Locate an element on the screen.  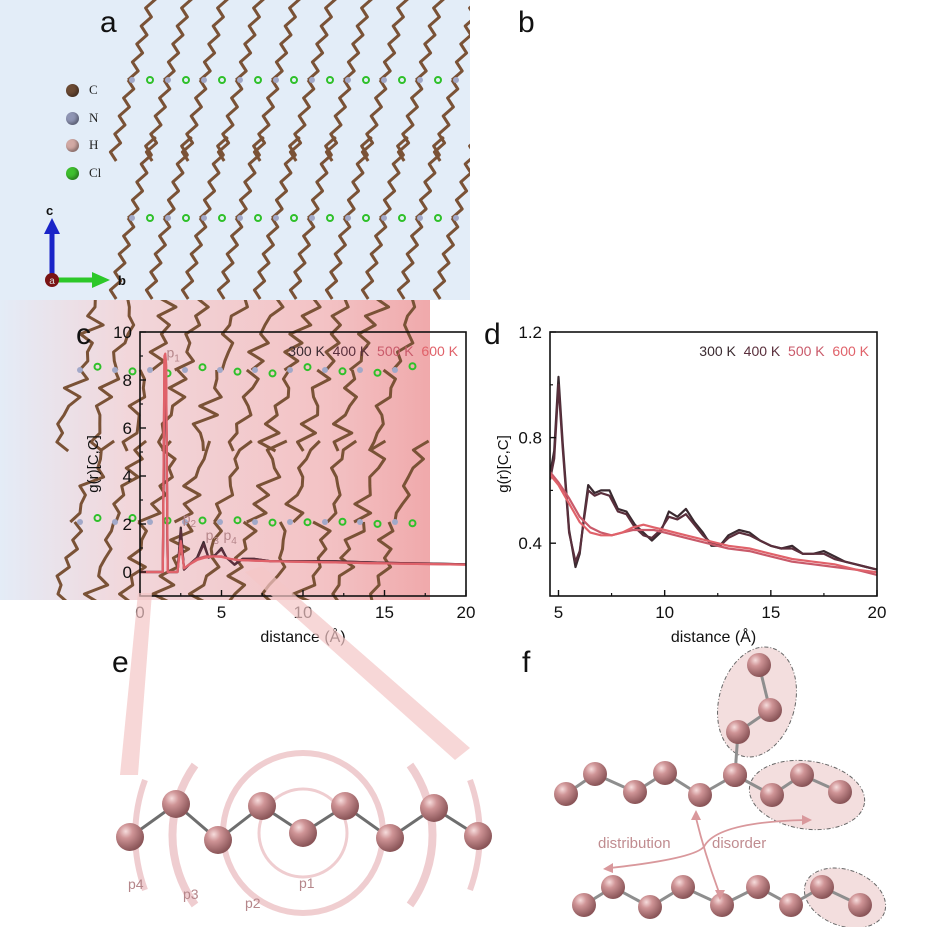
series-line-600K is located at coordinates (303, 463).